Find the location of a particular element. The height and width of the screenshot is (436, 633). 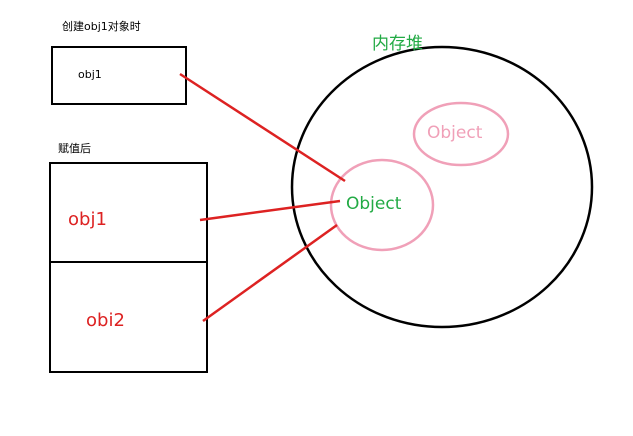

pointer-obj2-after is located at coordinates (270, 273).